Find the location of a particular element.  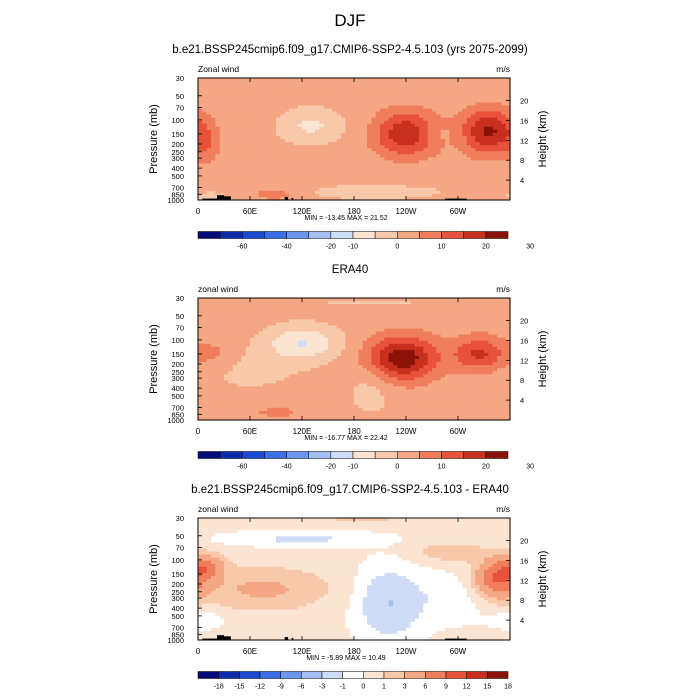

topography-mask is located at coordinates (227, 198).